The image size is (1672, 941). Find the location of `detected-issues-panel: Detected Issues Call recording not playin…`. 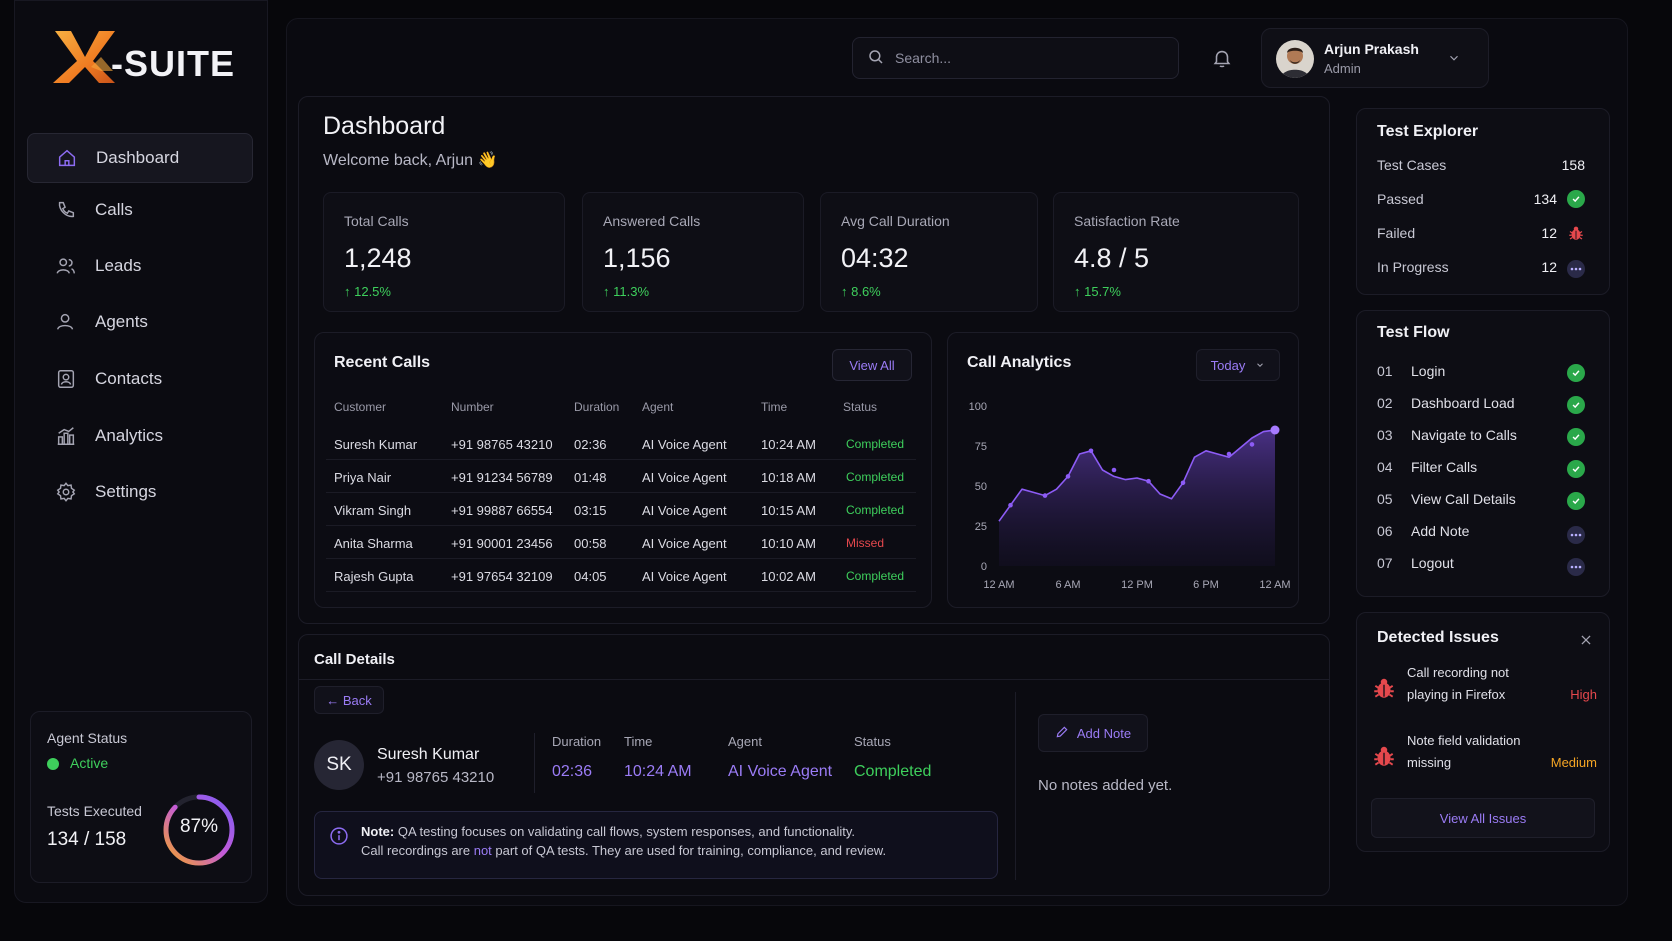

detected-issues-panel: Detected Issues Call recording not playin… is located at coordinates (1483, 732).